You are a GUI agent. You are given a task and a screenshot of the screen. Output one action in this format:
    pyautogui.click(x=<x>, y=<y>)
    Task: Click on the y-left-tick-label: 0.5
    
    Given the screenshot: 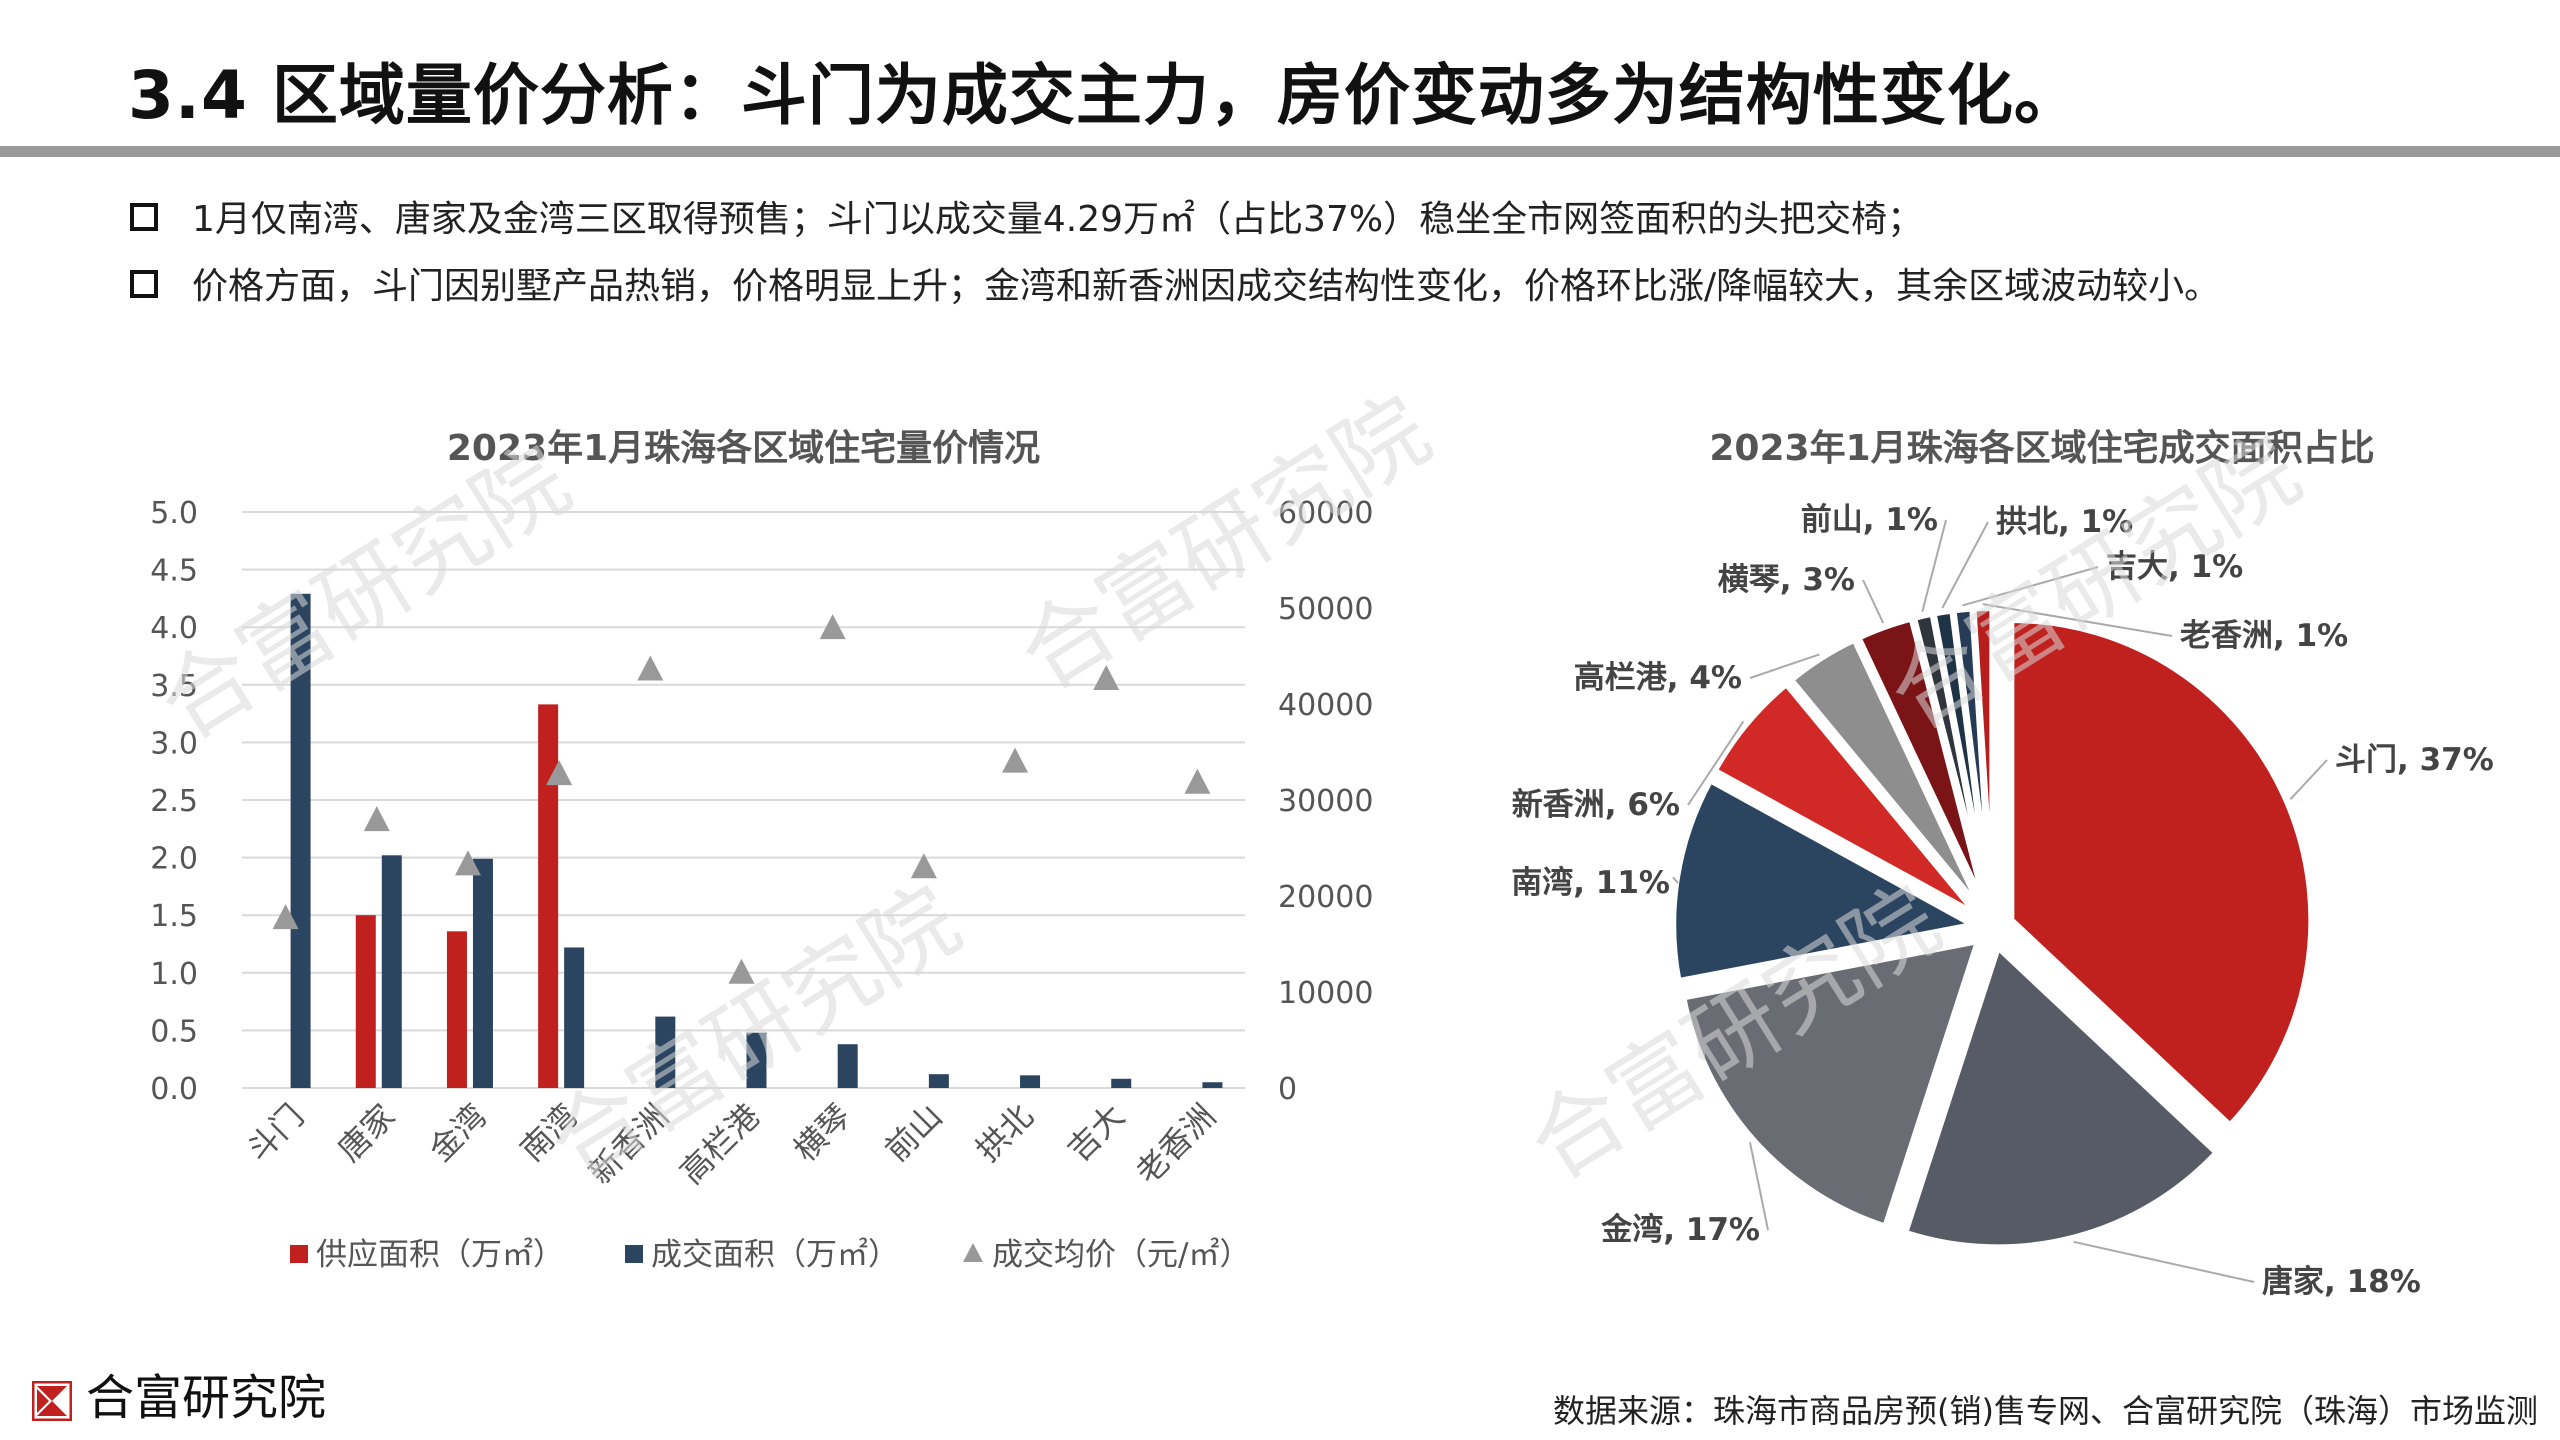 What is the action you would take?
    pyautogui.click(x=174, y=1031)
    